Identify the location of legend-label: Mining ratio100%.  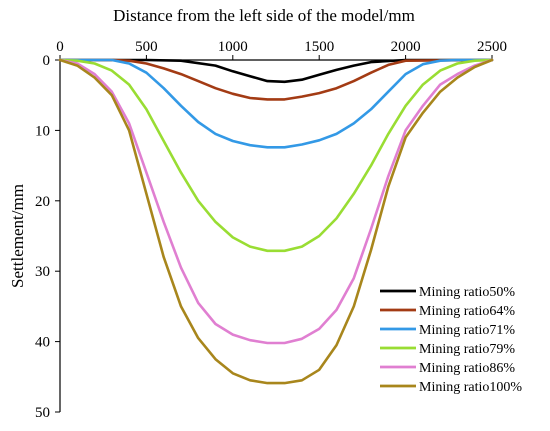
(470, 387).